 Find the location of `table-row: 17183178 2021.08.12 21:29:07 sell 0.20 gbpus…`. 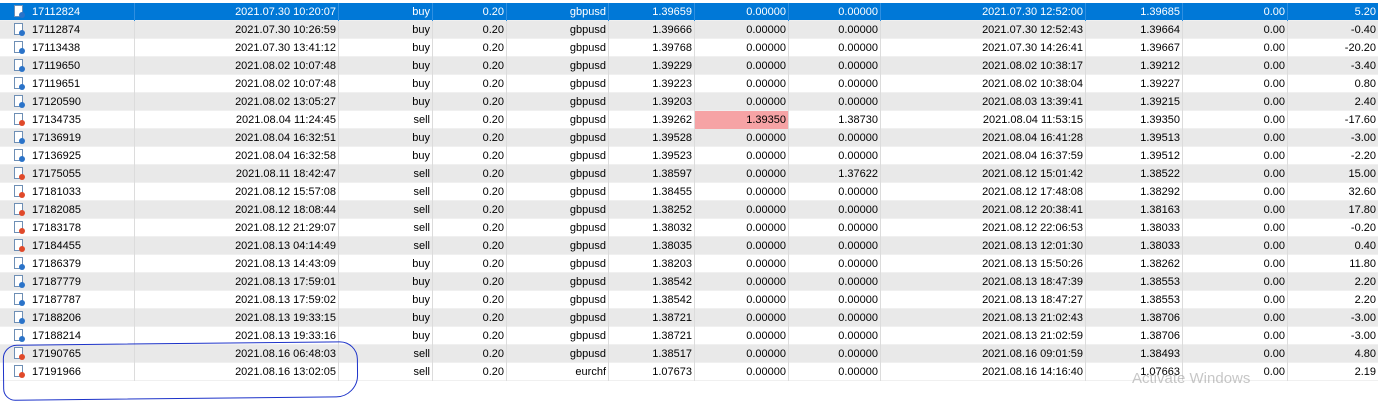

table-row: 17183178 2021.08.12 21:29:07 sell 0.20 gbpus… is located at coordinates (689, 228).